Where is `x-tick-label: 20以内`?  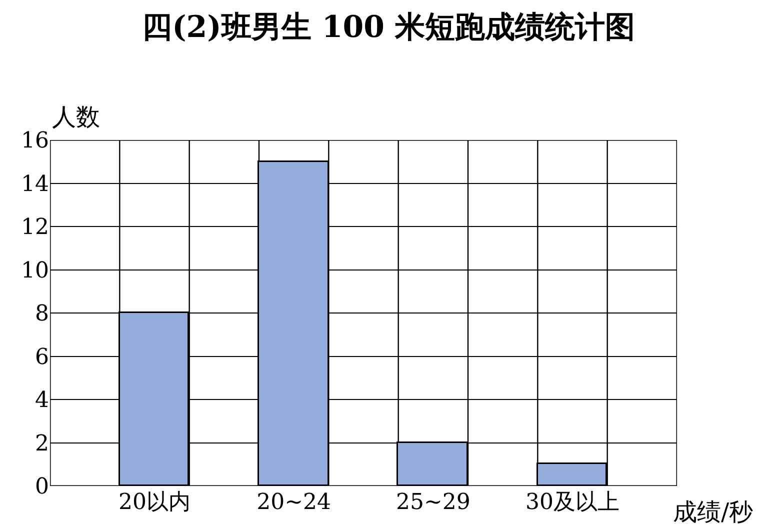
x-tick-label: 20以内 is located at coordinates (154, 502).